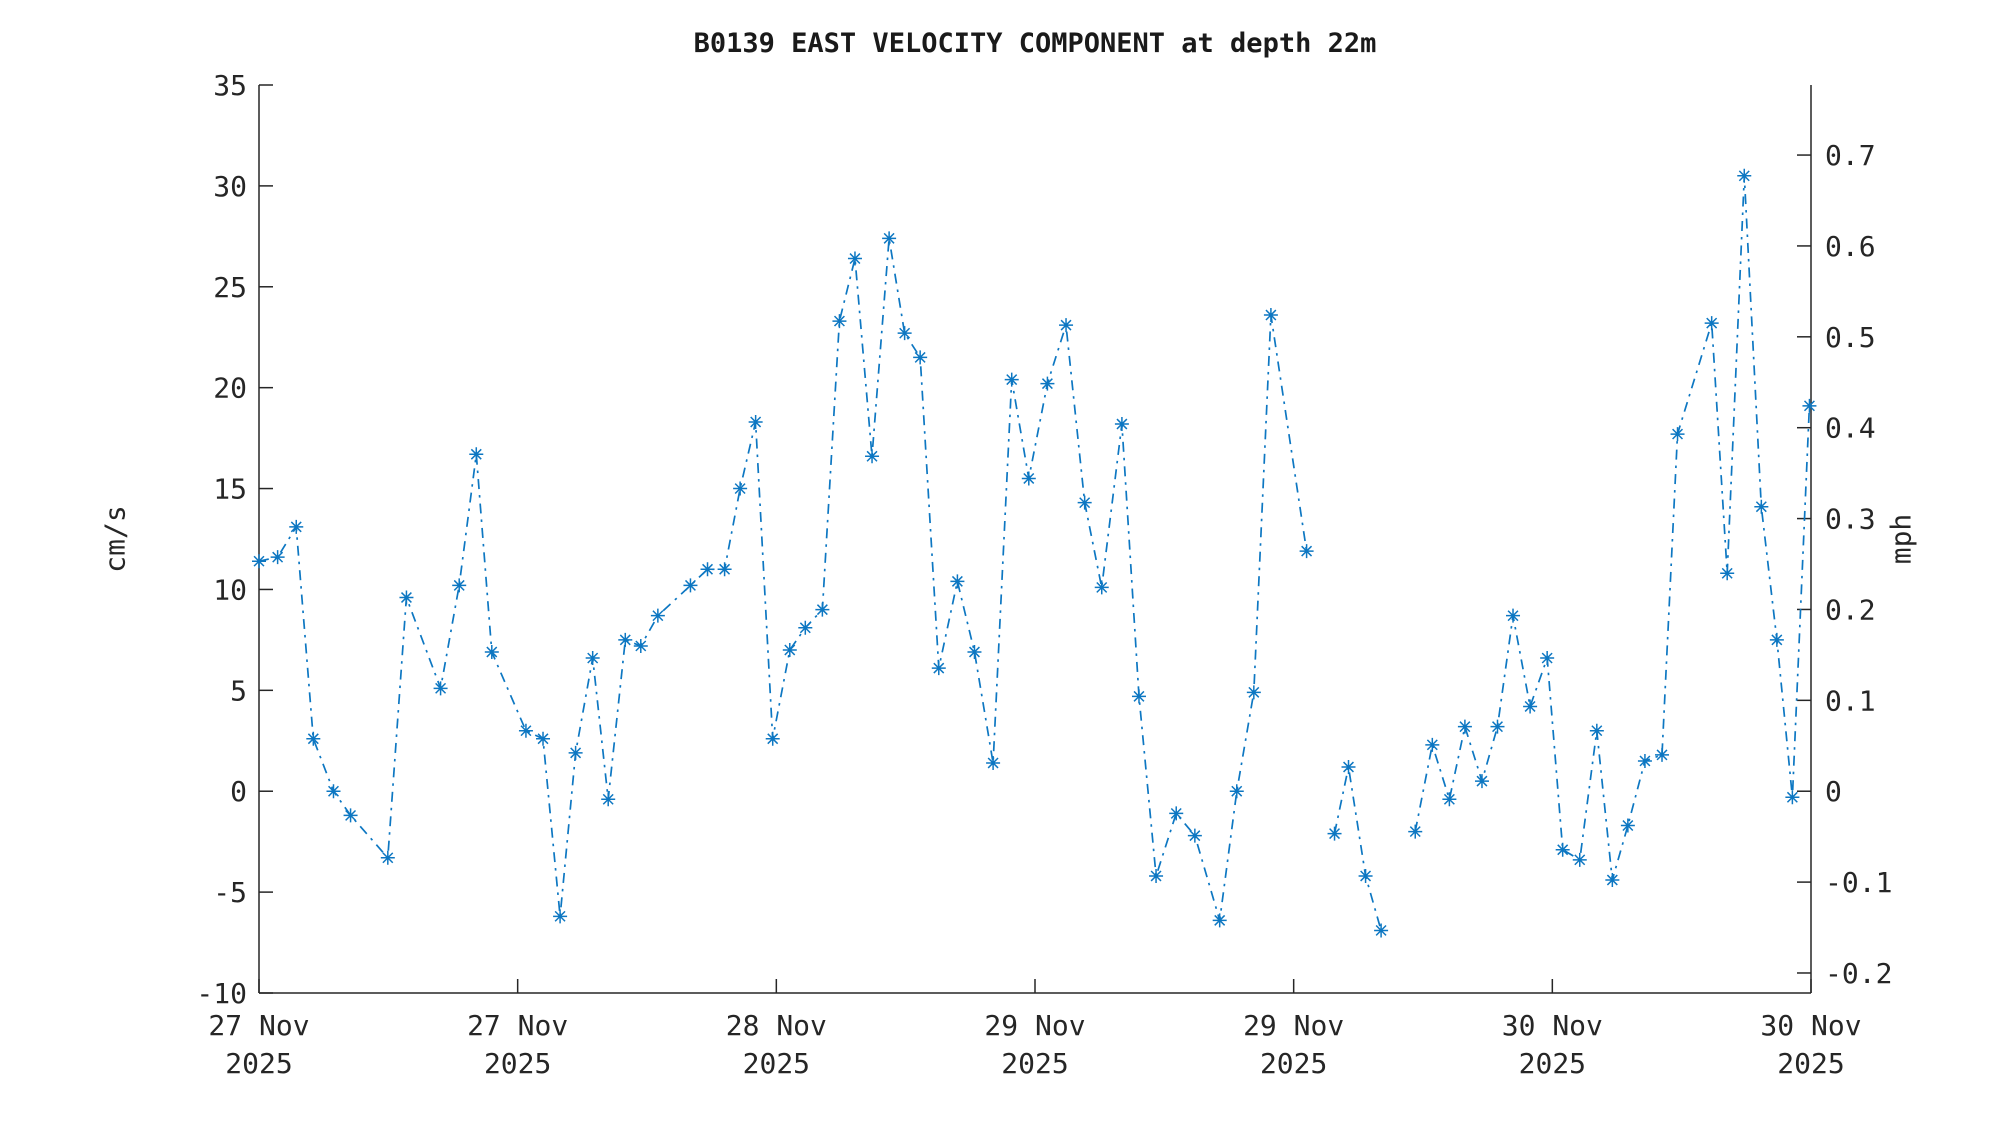 The width and height of the screenshot is (2000, 1125). I want to click on left-axis-tick-label: 35, so click(230, 85).